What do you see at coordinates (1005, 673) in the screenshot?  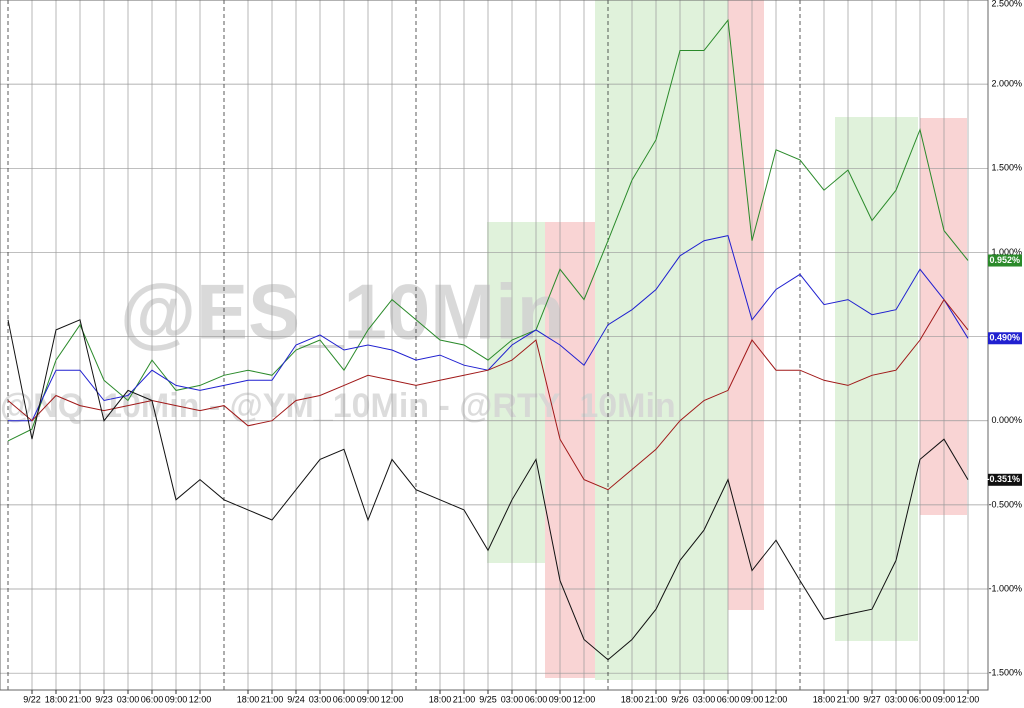 I see `y-tick-label: -1.500%` at bounding box center [1005, 673].